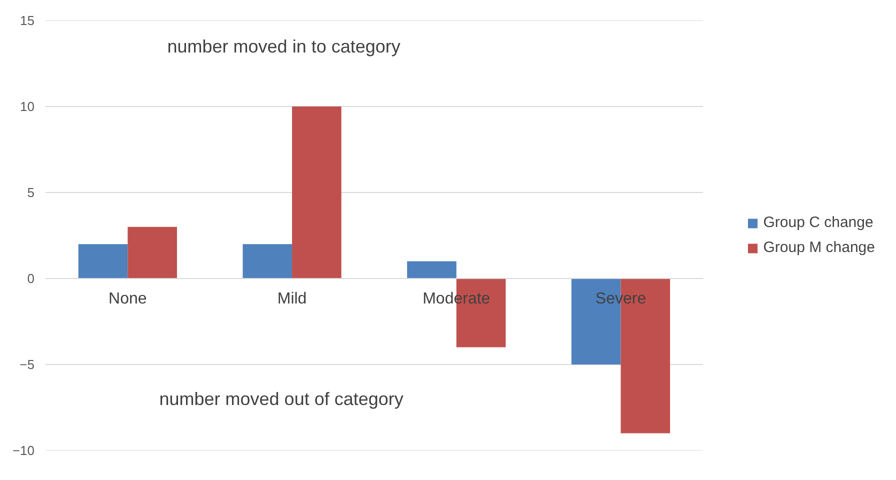 This screenshot has height=480, width=896. I want to click on x-tick-label: Severe, so click(620, 299).